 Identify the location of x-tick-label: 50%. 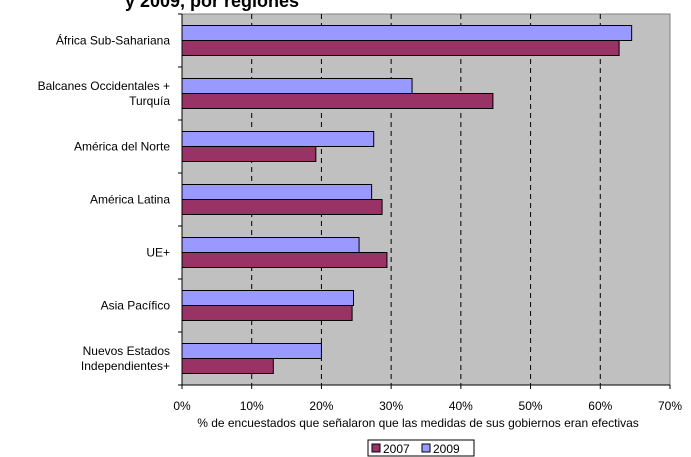
(531, 406).